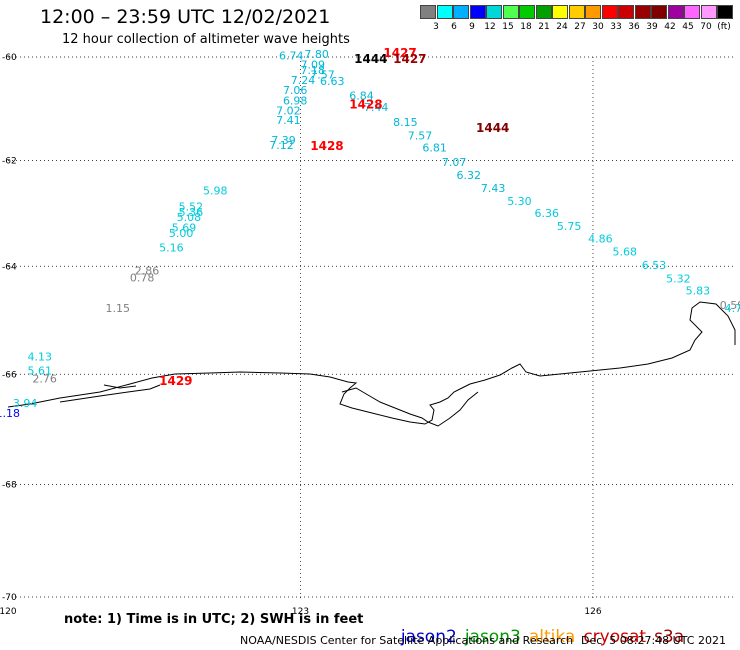 This screenshot has height=650, width=740. I want to click on satellite-key: jason2 jason3 altika cryosat s3a, so click(541, 627).